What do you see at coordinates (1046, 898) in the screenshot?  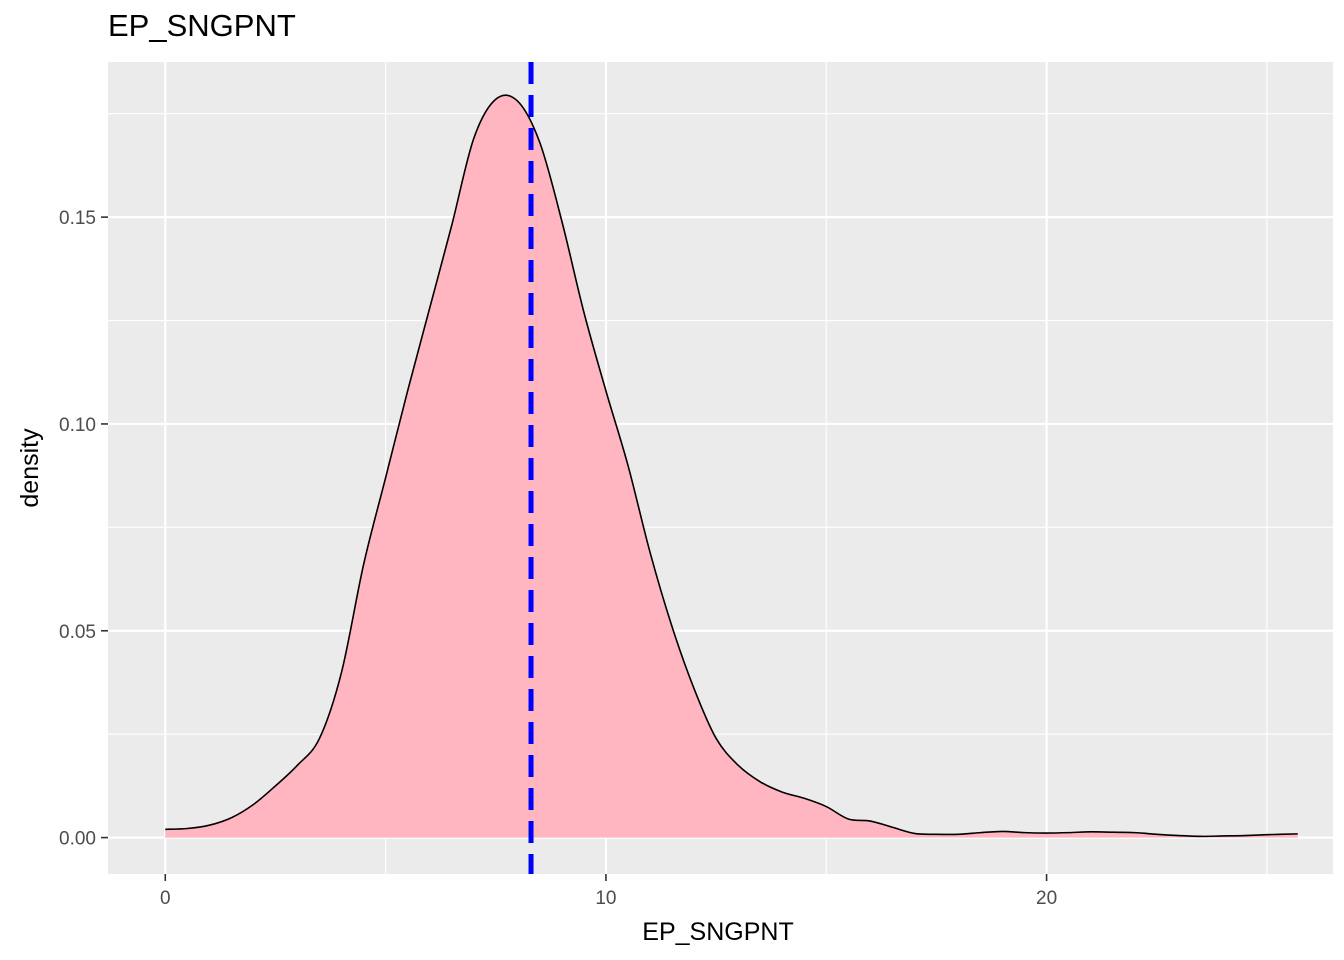 I see `x-tick-label: 20` at bounding box center [1046, 898].